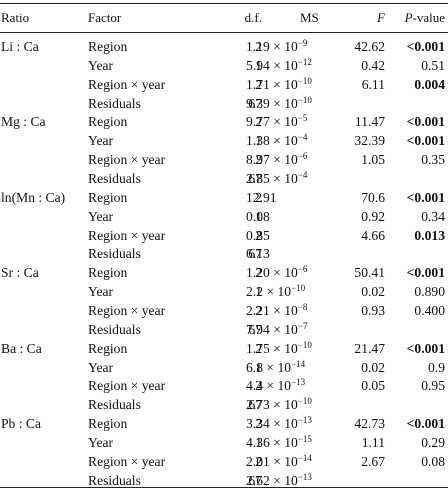 The width and height of the screenshot is (448, 491). I want to click on ms-cell: 0.85, so click(258, 236).